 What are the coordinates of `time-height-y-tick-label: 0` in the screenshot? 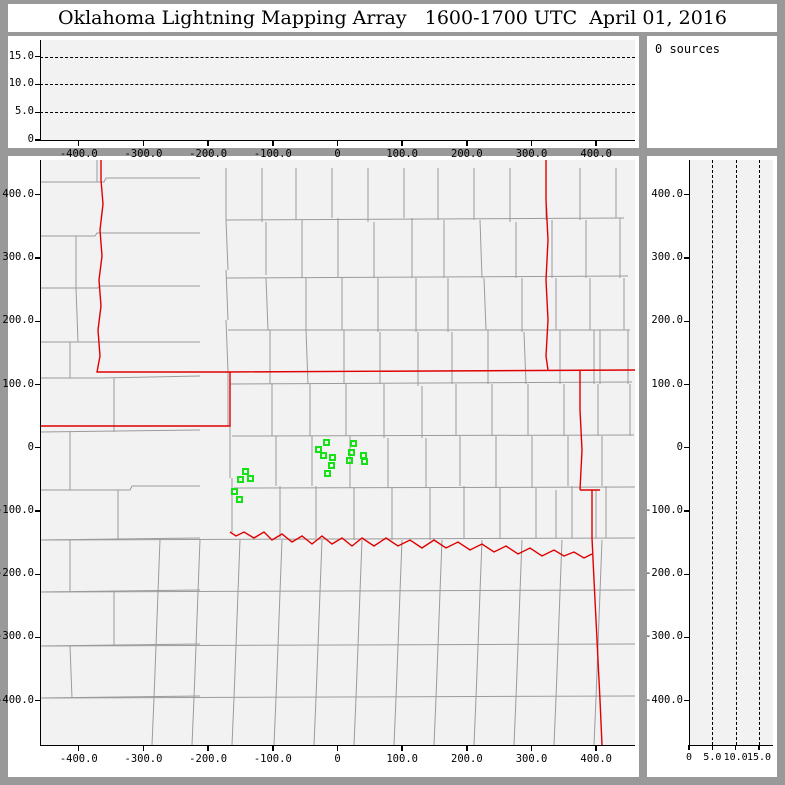 It's located at (30, 139).